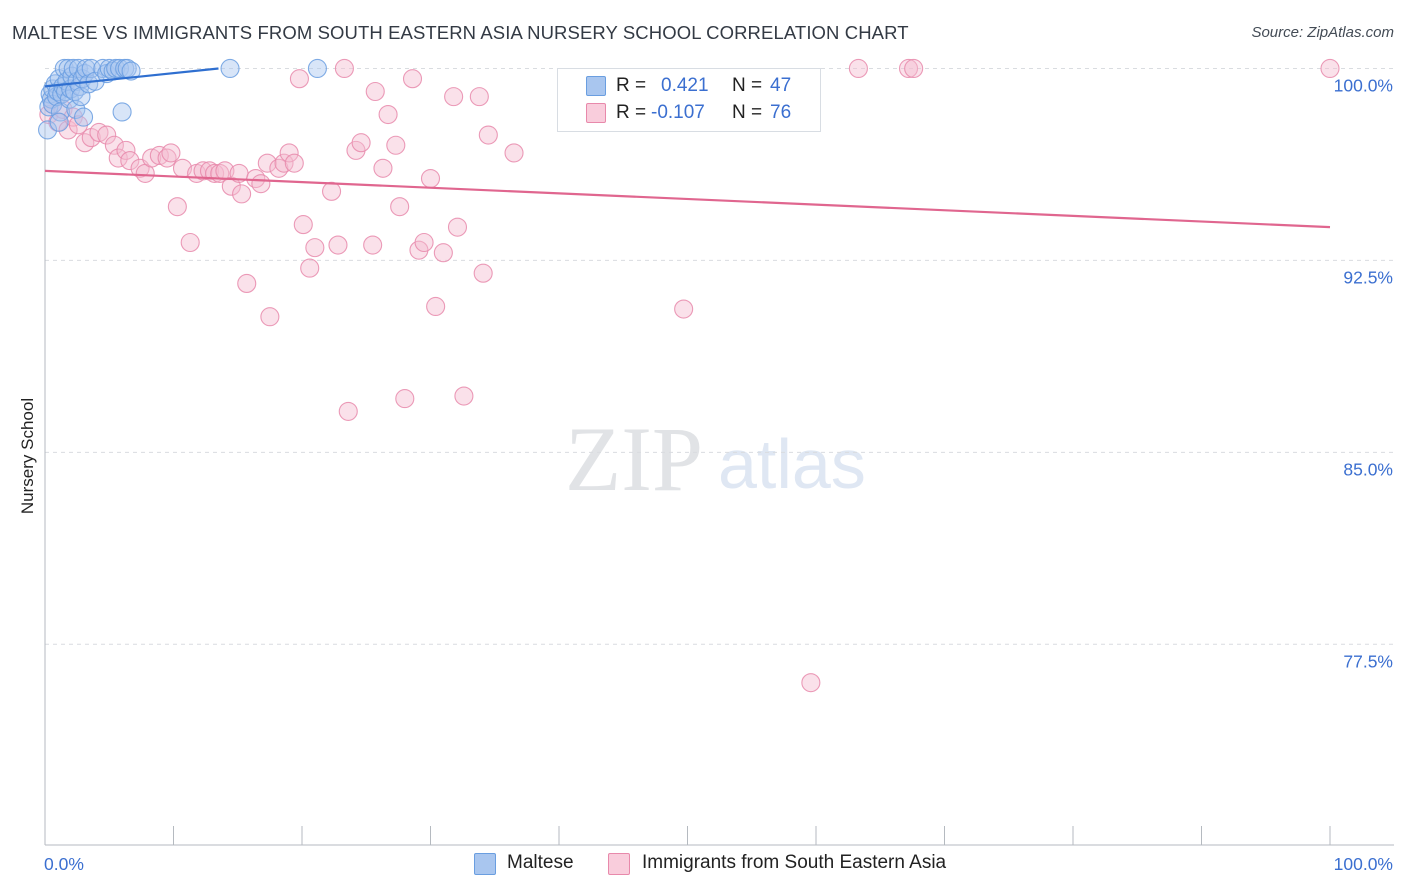 The height and width of the screenshot is (892, 1406). Describe the element at coordinates (631, 112) in the screenshot. I see `legend-r-label: R =` at that location.